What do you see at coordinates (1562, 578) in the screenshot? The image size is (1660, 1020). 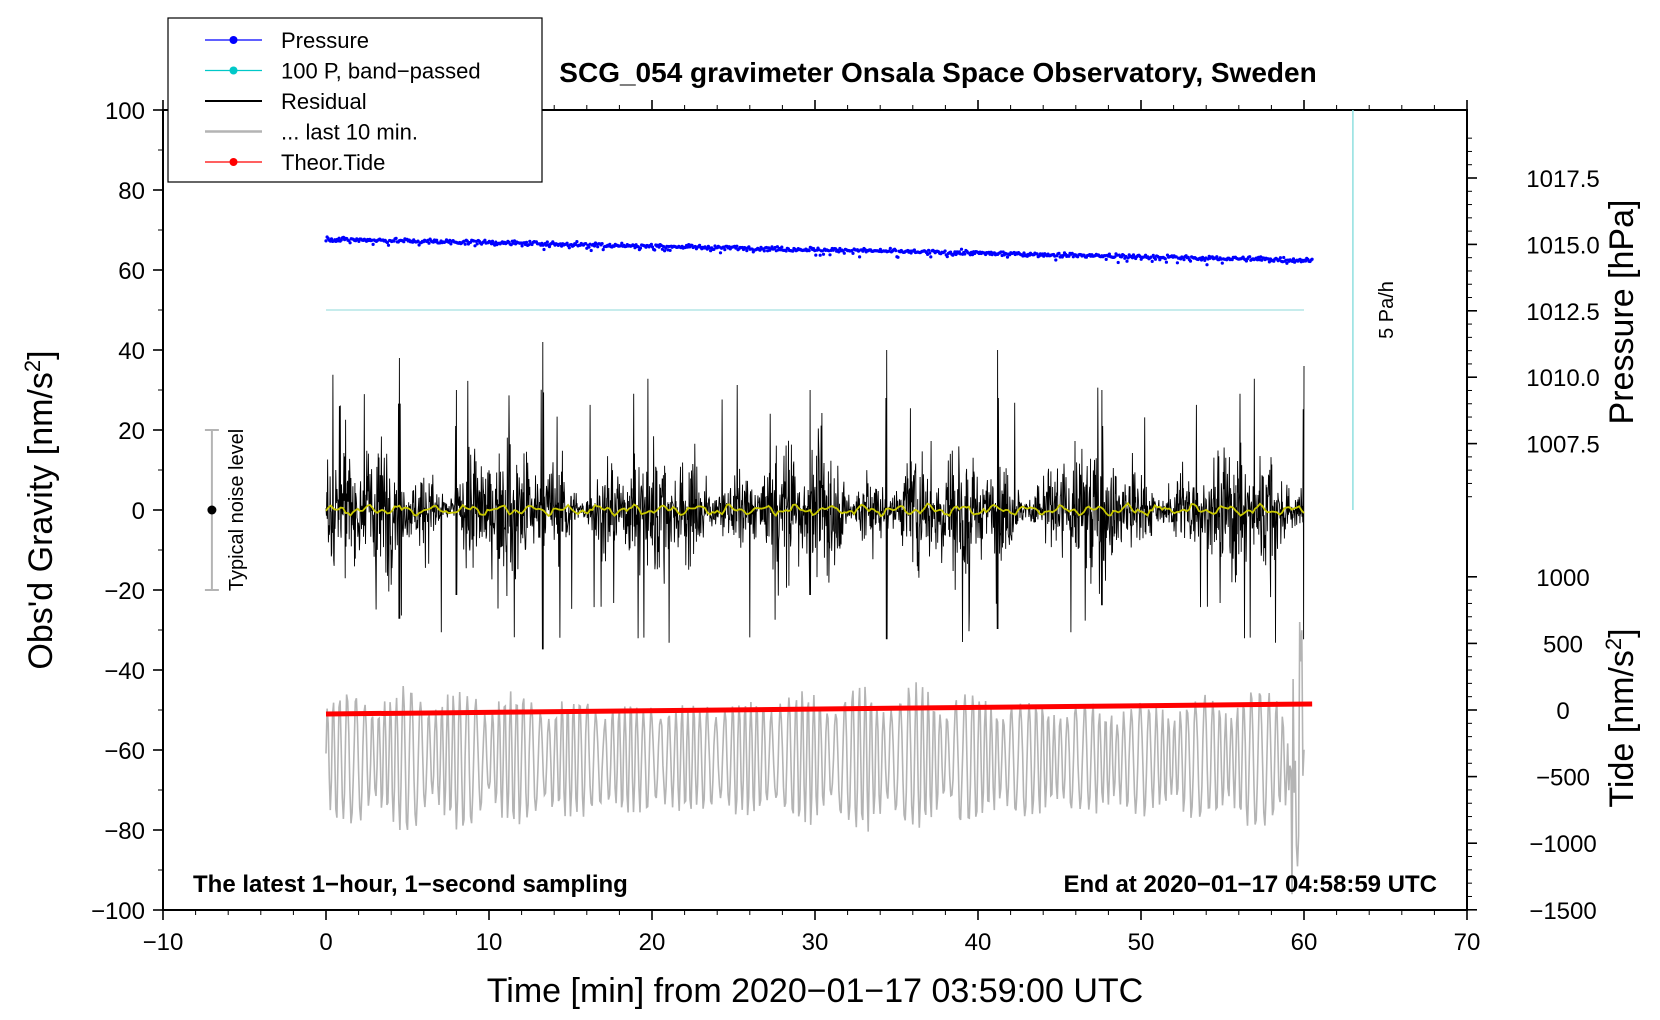 I see `tide-tick-label: 1000` at bounding box center [1562, 578].